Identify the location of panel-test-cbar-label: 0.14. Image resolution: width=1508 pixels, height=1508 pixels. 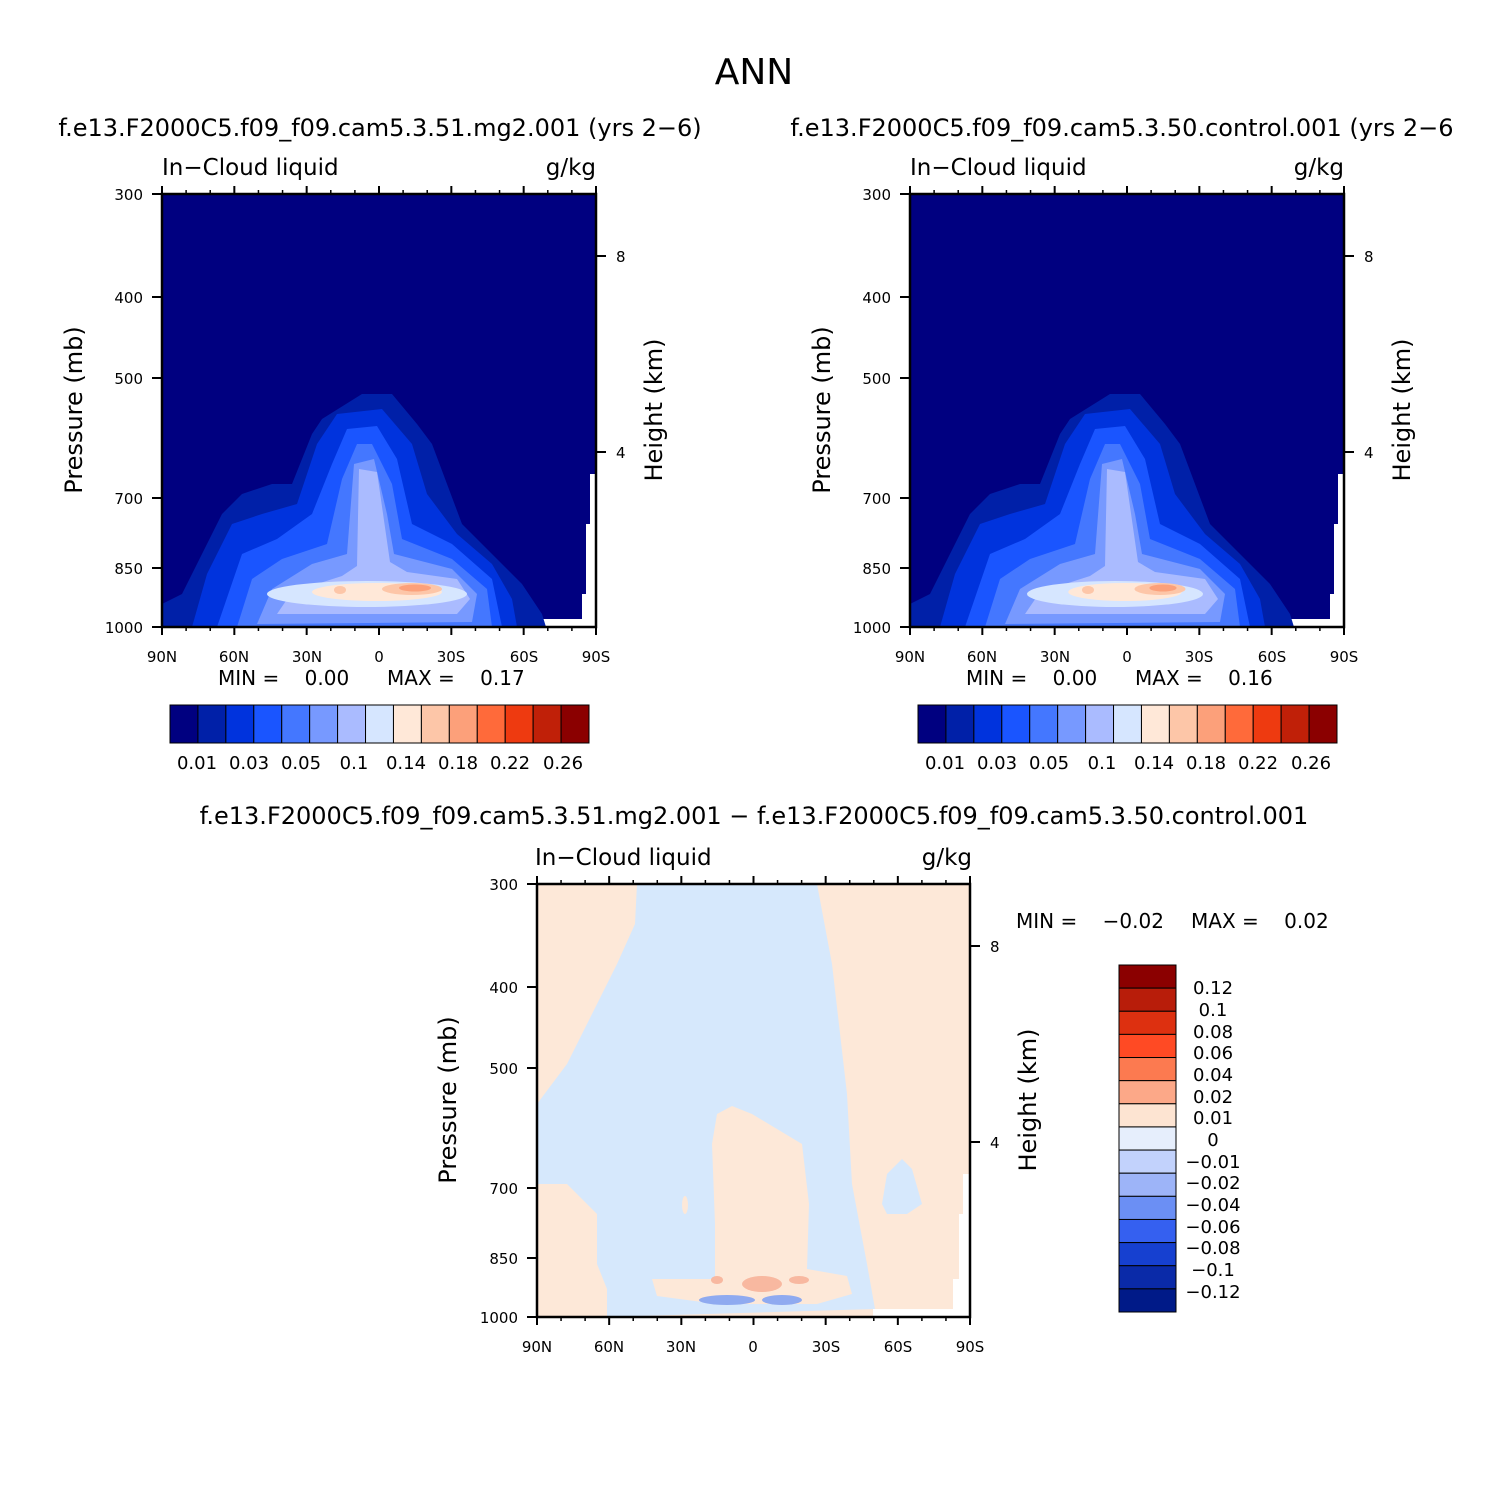
(406, 763).